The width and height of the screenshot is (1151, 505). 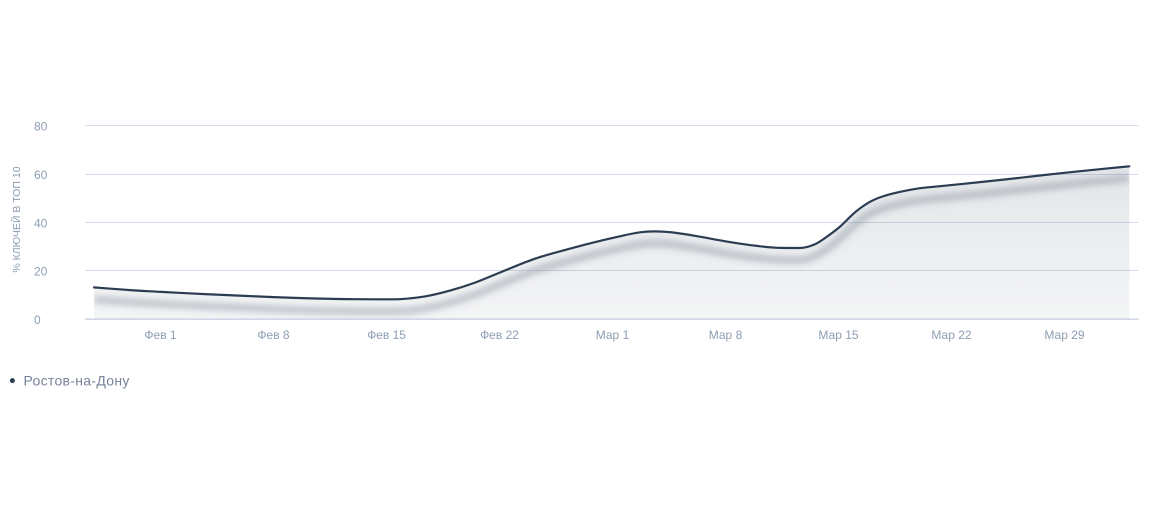 I want to click on svg-text: 20, so click(x=41, y=272).